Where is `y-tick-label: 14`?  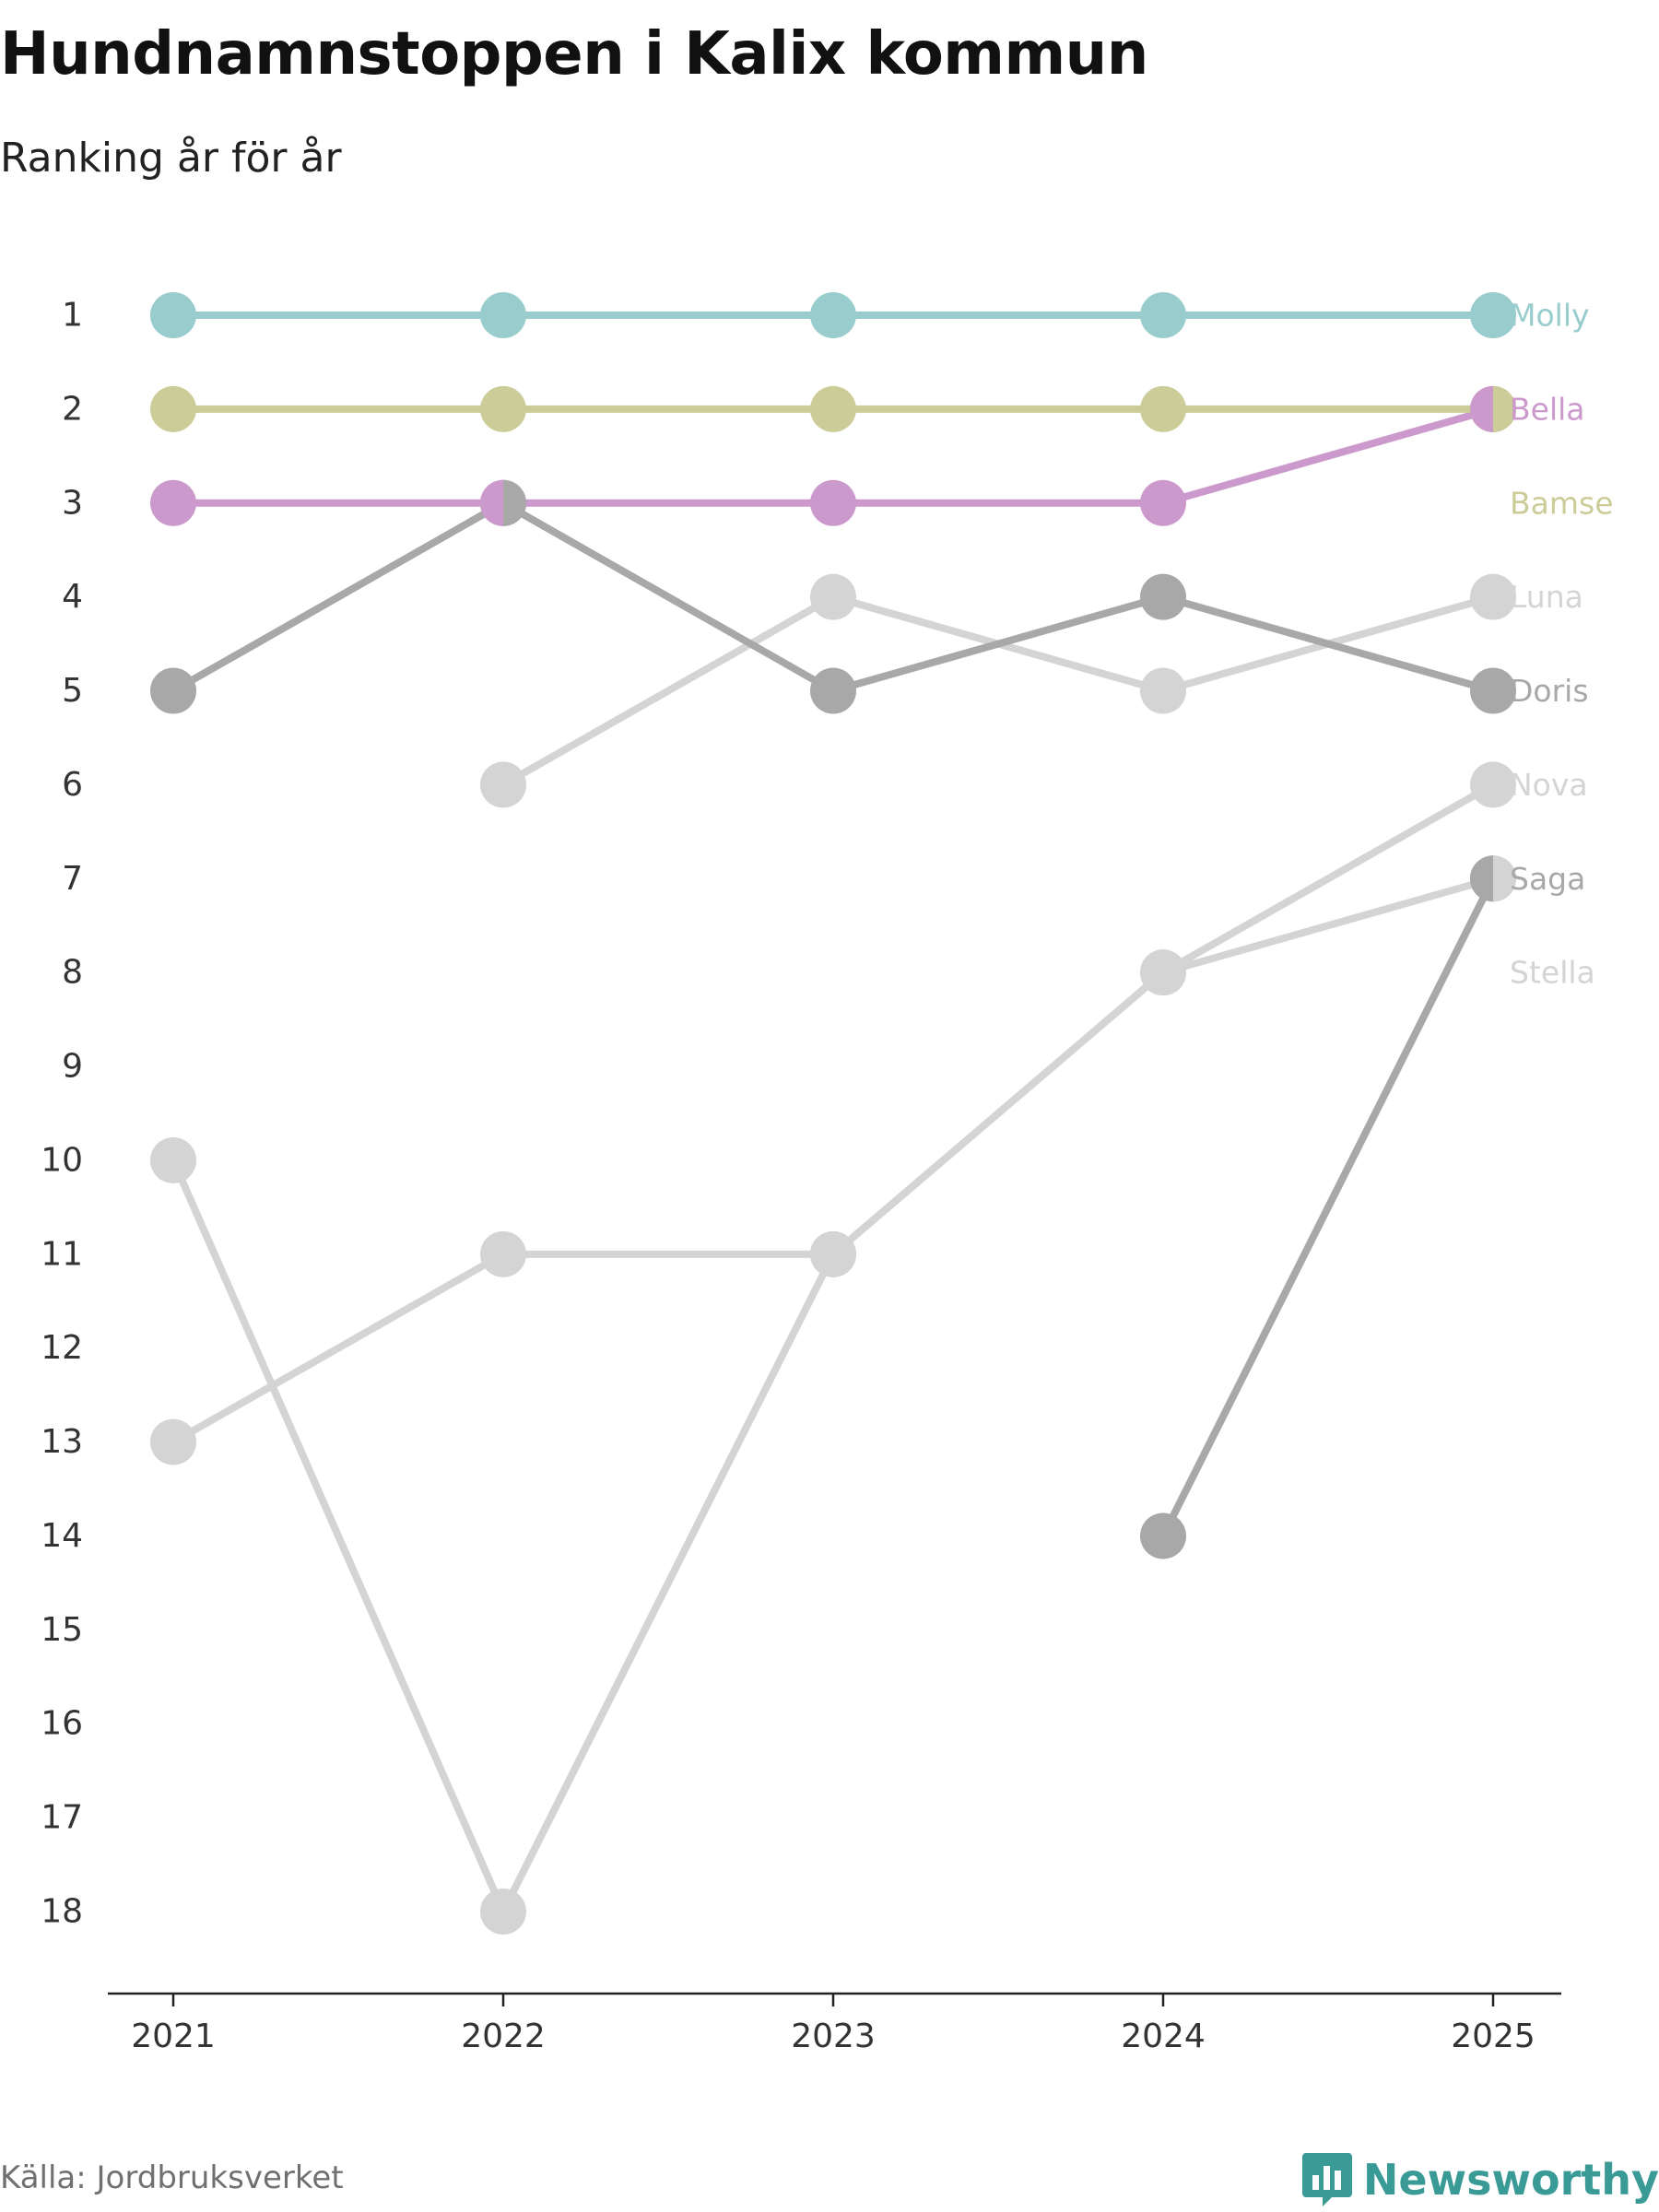 y-tick-label: 14 is located at coordinates (62, 1536).